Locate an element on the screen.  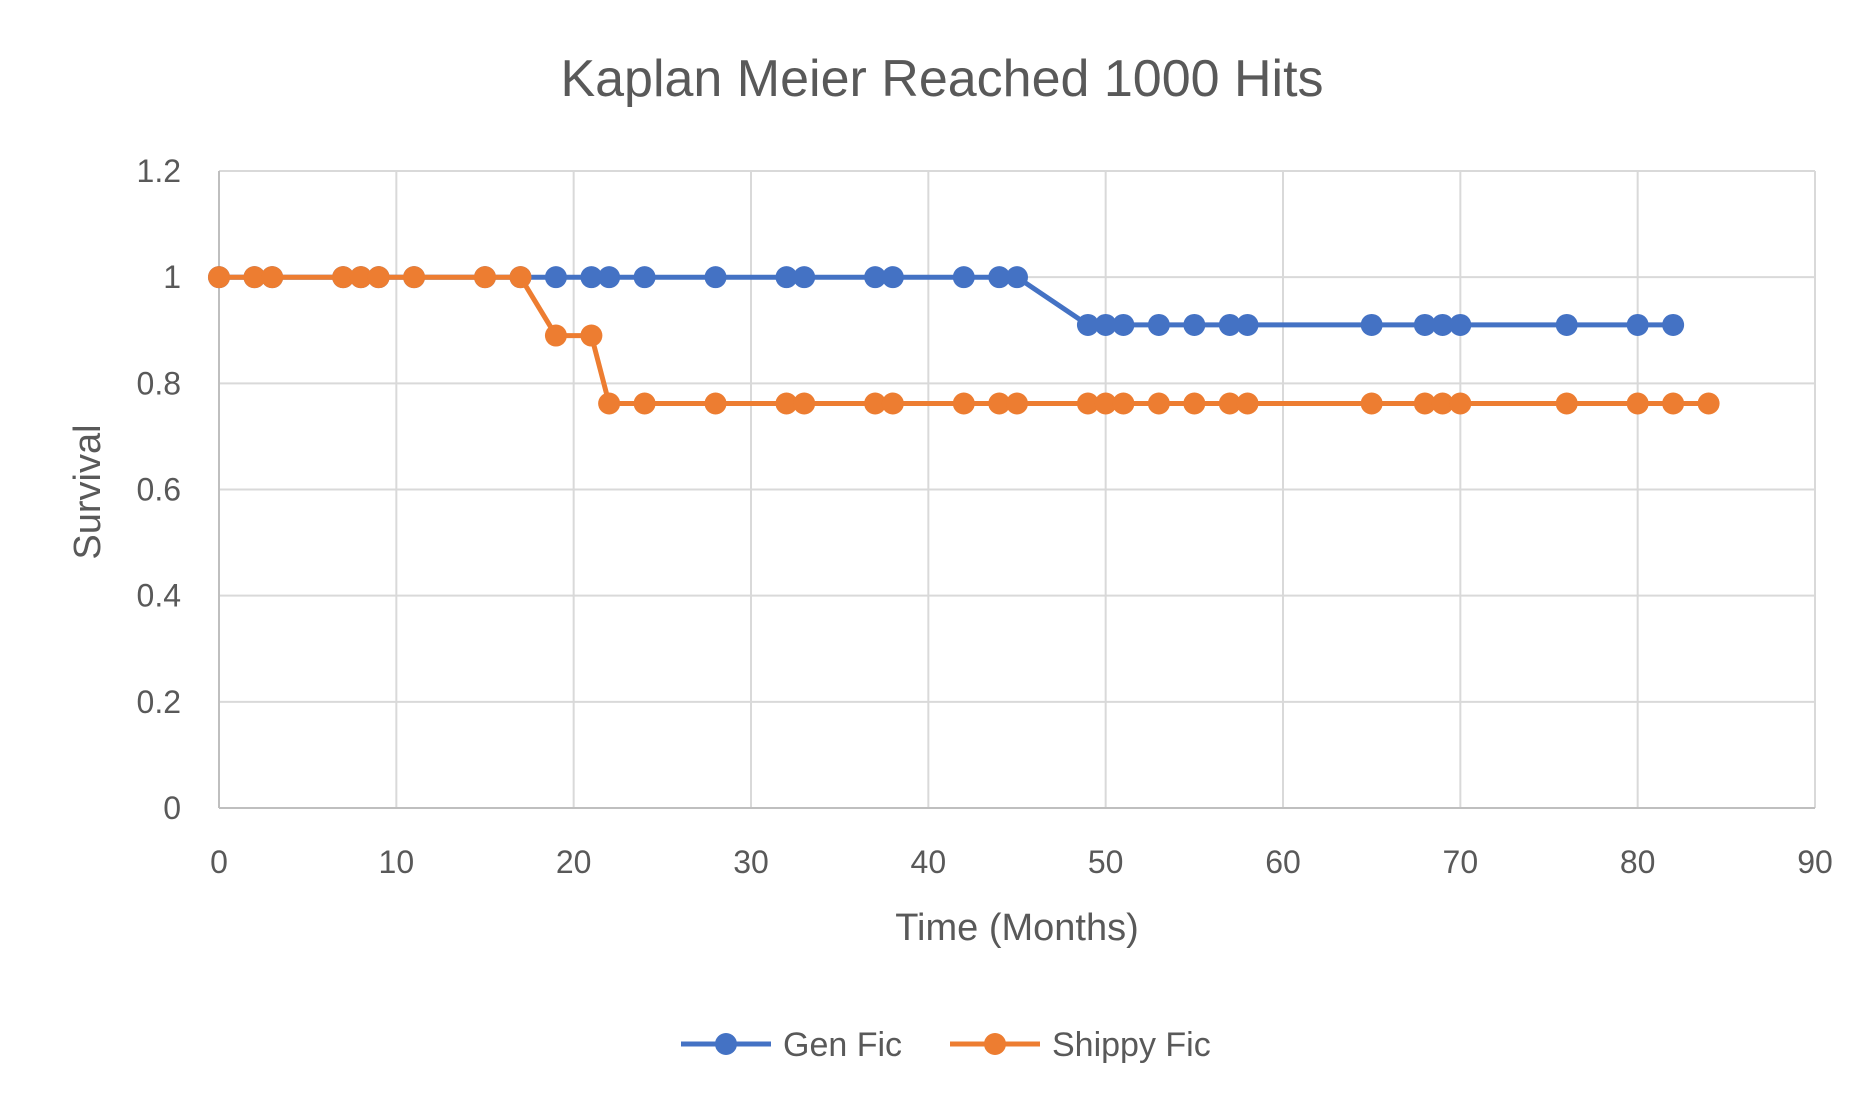
x-tick-label: 50 is located at coordinates (1106, 862).